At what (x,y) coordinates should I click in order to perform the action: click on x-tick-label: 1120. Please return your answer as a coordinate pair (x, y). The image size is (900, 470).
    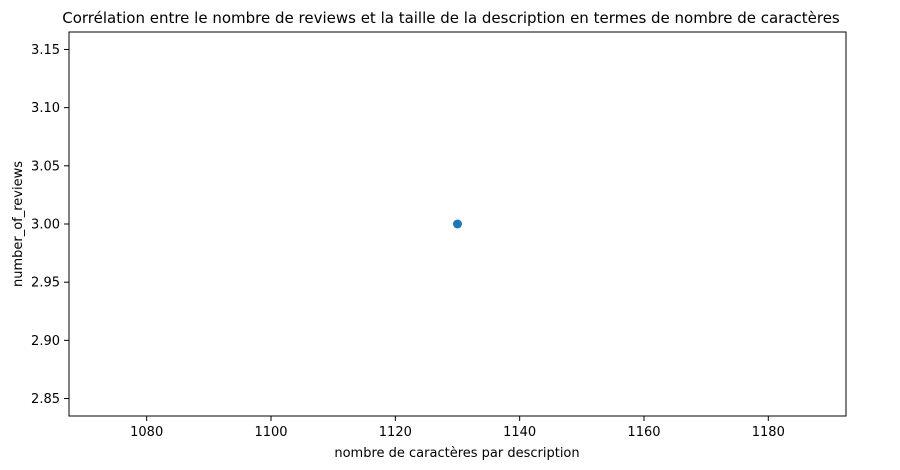
    Looking at the image, I should click on (395, 432).